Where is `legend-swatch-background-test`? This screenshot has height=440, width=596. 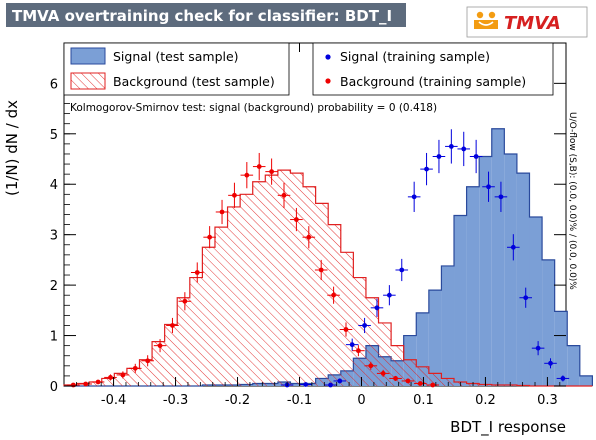
legend-swatch-background-test is located at coordinates (88, 81).